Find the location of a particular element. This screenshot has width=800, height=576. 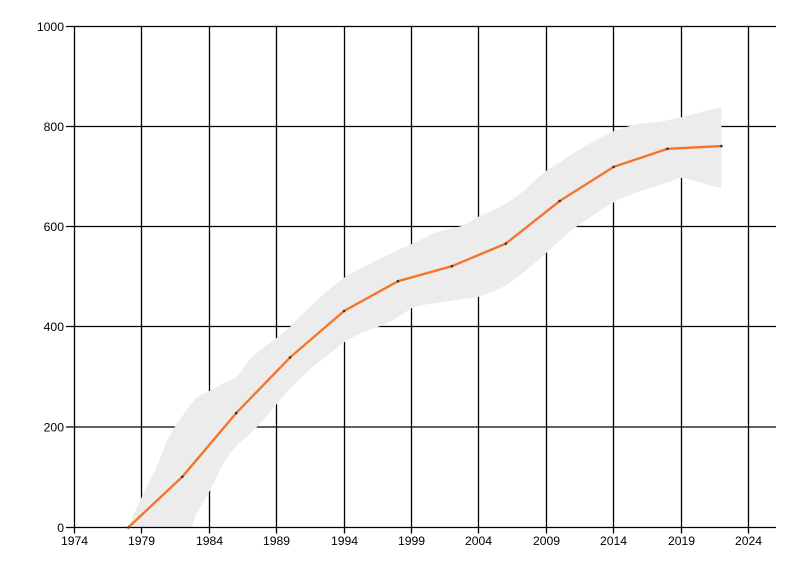

svg-text: 2024 is located at coordinates (748, 541).